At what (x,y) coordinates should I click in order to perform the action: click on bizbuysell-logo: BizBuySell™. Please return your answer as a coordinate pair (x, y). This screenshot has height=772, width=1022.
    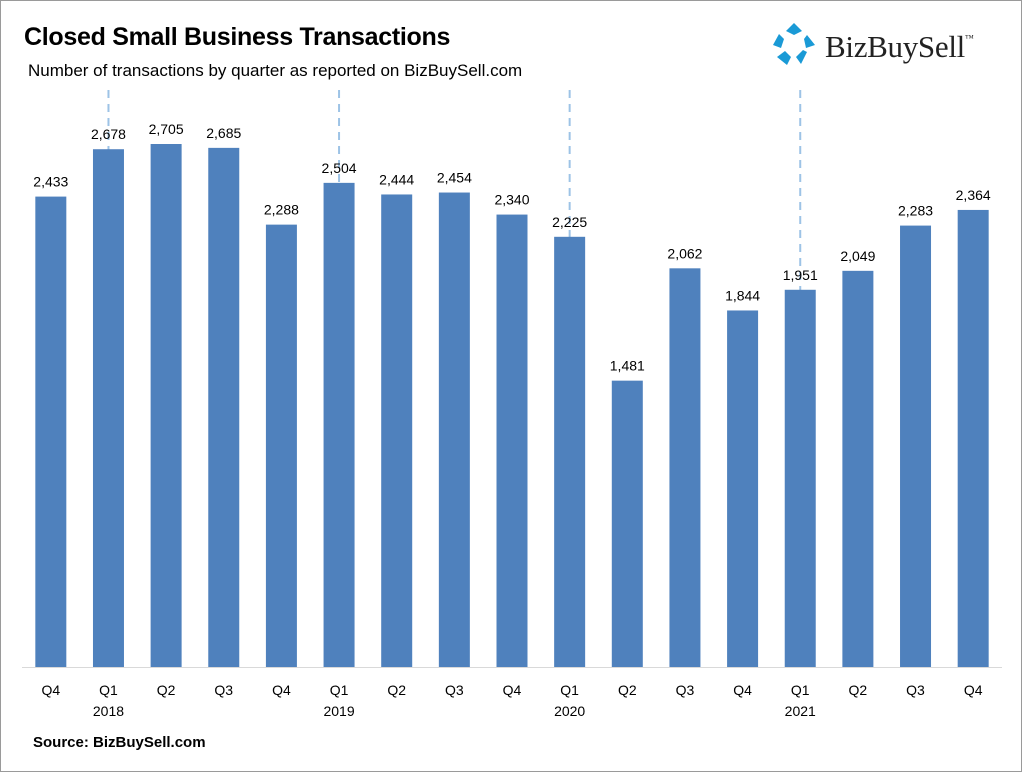
    Looking at the image, I should click on (872, 46).